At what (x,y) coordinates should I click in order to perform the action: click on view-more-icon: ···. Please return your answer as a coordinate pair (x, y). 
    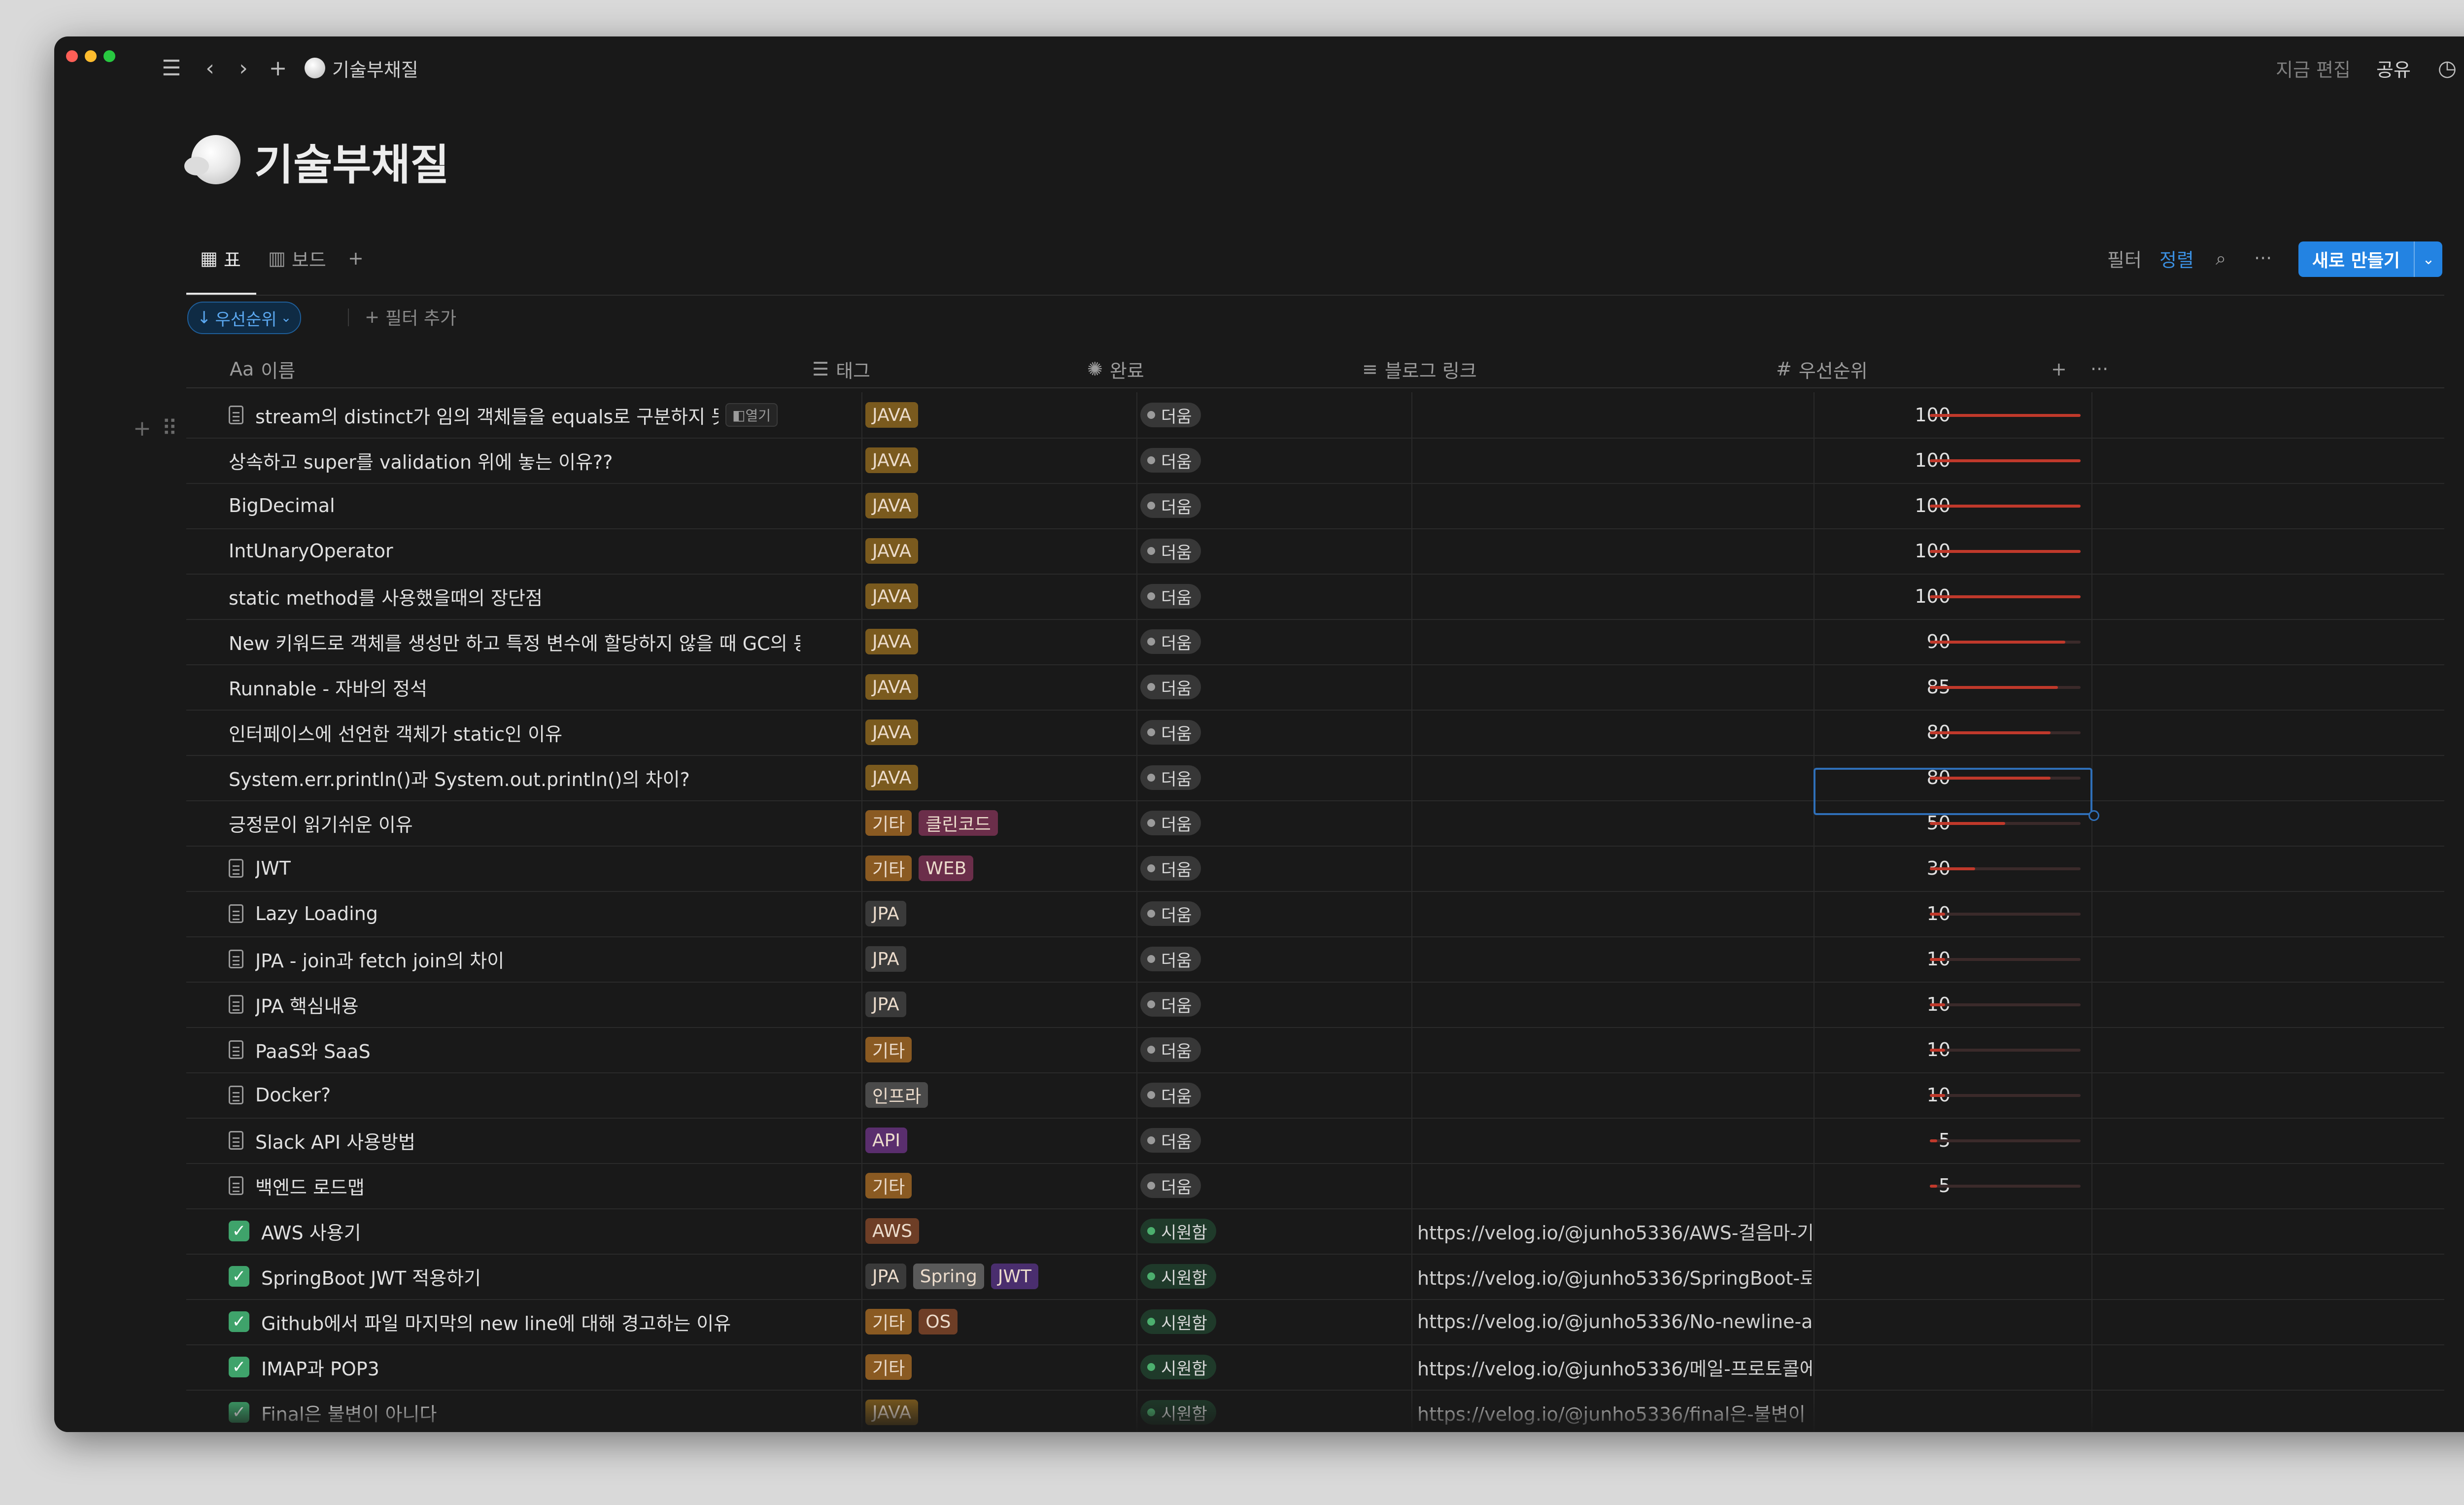
    Looking at the image, I should click on (2263, 258).